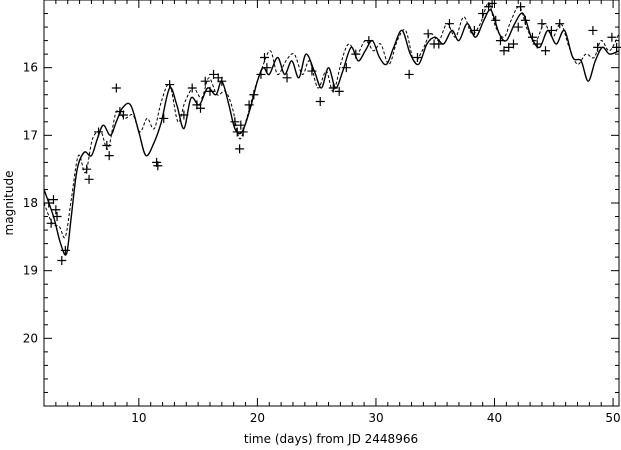 The width and height of the screenshot is (621, 450). Describe the element at coordinates (494, 418) in the screenshot. I see `x-tick-label: 40` at that location.